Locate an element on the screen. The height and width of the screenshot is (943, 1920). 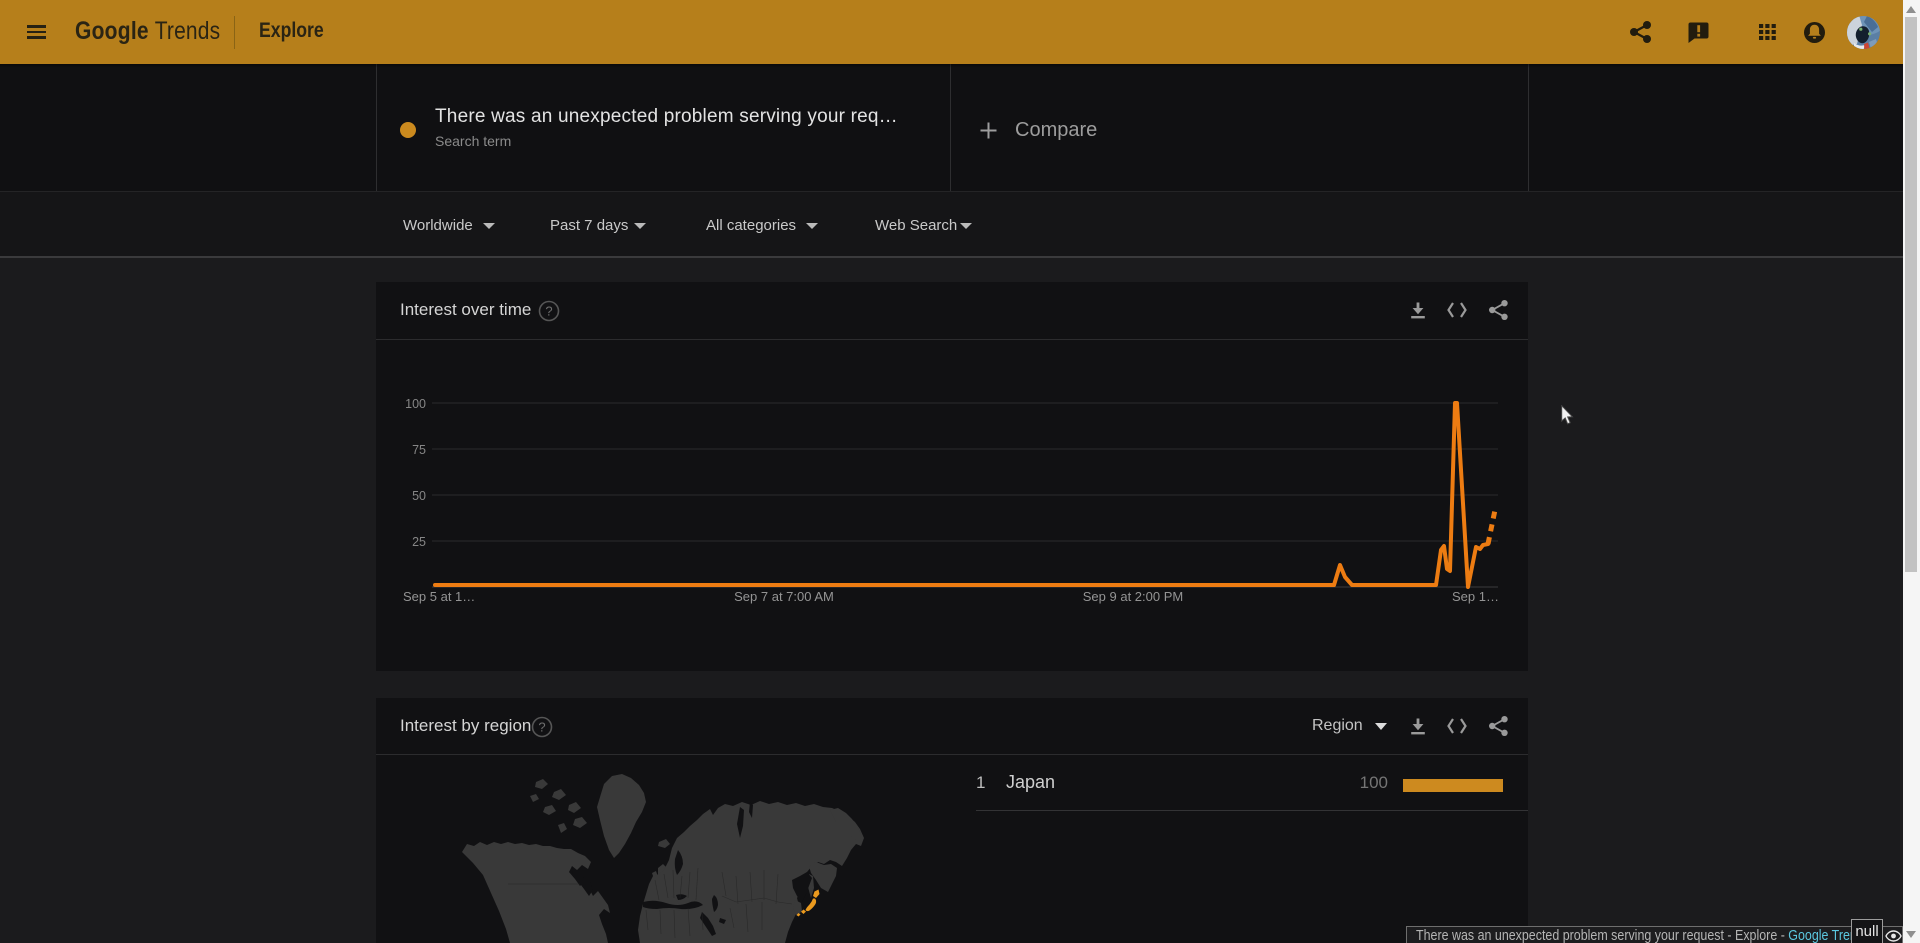
svg-text: 25 is located at coordinates (419, 542).